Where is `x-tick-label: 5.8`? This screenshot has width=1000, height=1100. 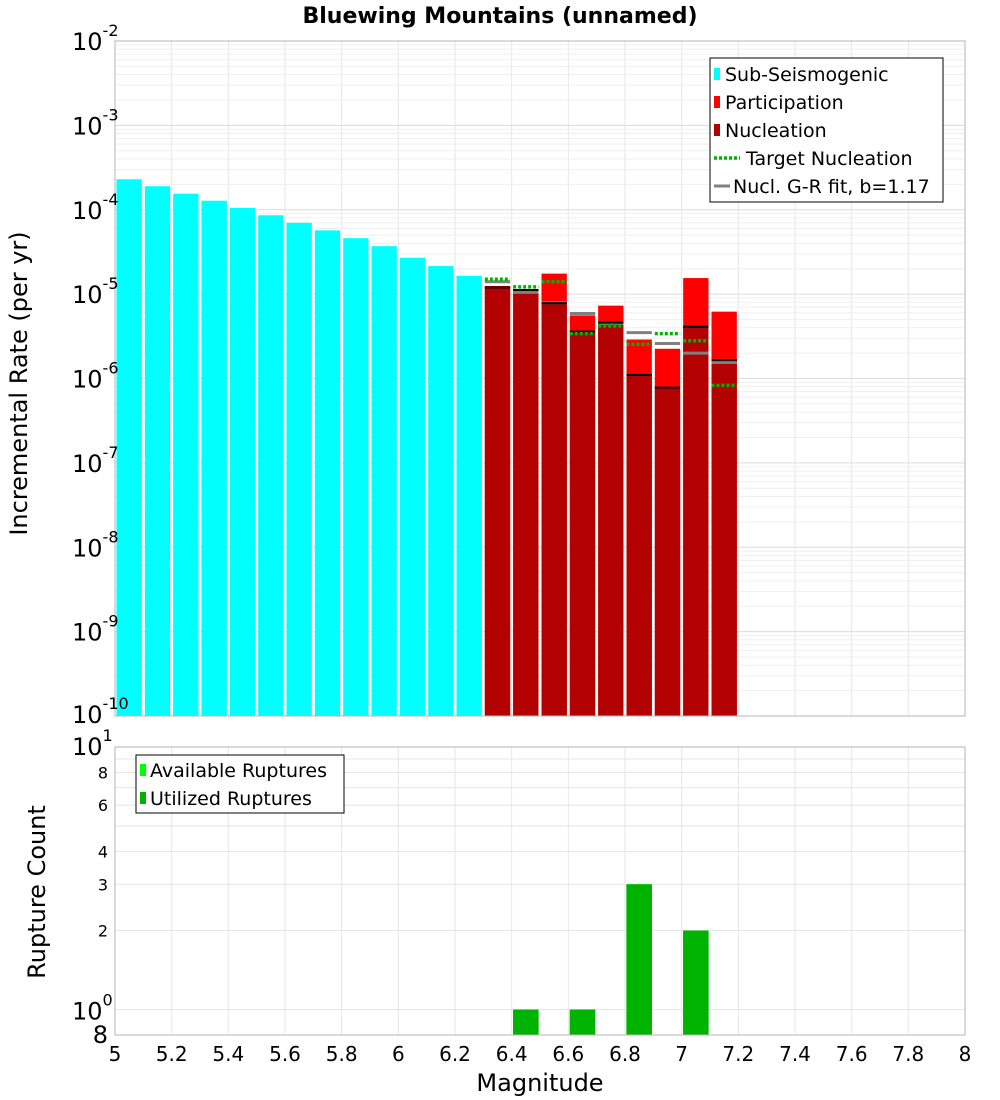
x-tick-label: 5.8 is located at coordinates (342, 1054).